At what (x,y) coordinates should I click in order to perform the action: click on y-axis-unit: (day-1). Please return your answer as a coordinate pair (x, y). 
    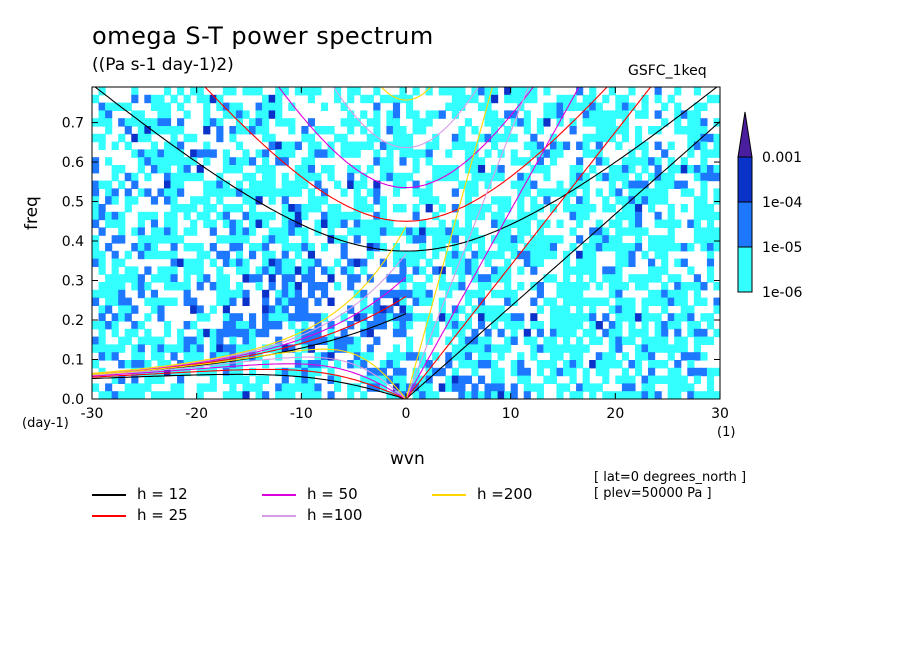
    Looking at the image, I should click on (45, 423).